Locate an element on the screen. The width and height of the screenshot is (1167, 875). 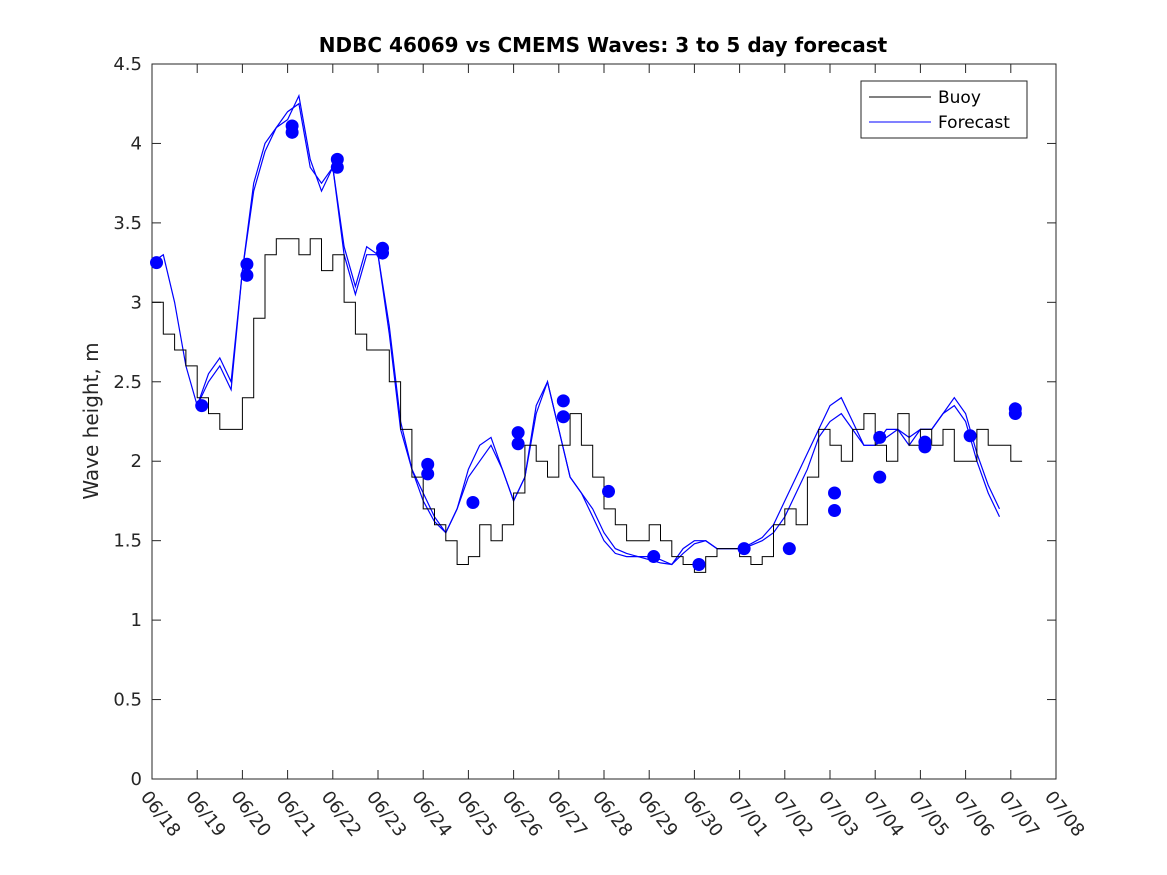
x-tick-label: 06/21 is located at coordinates (296, 814).